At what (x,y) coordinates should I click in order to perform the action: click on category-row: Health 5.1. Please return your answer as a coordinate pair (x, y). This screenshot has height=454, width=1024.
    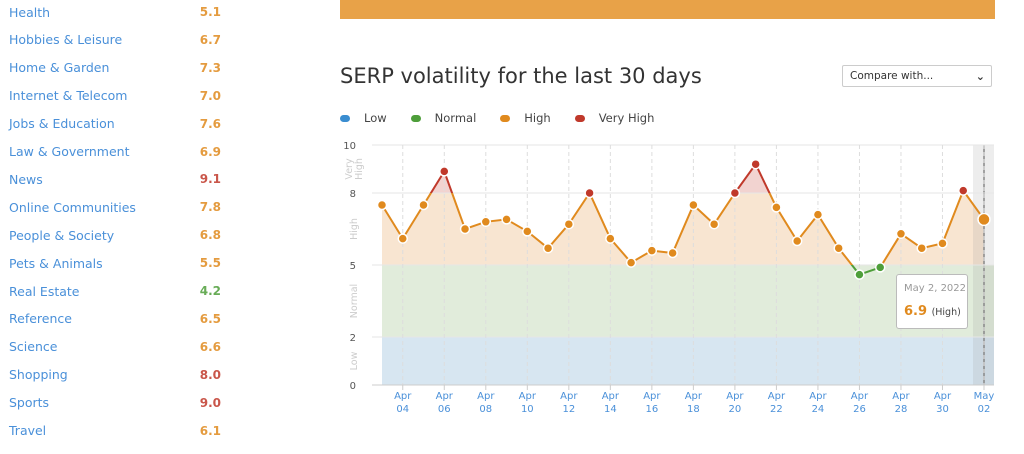
    Looking at the image, I should click on (115, 12).